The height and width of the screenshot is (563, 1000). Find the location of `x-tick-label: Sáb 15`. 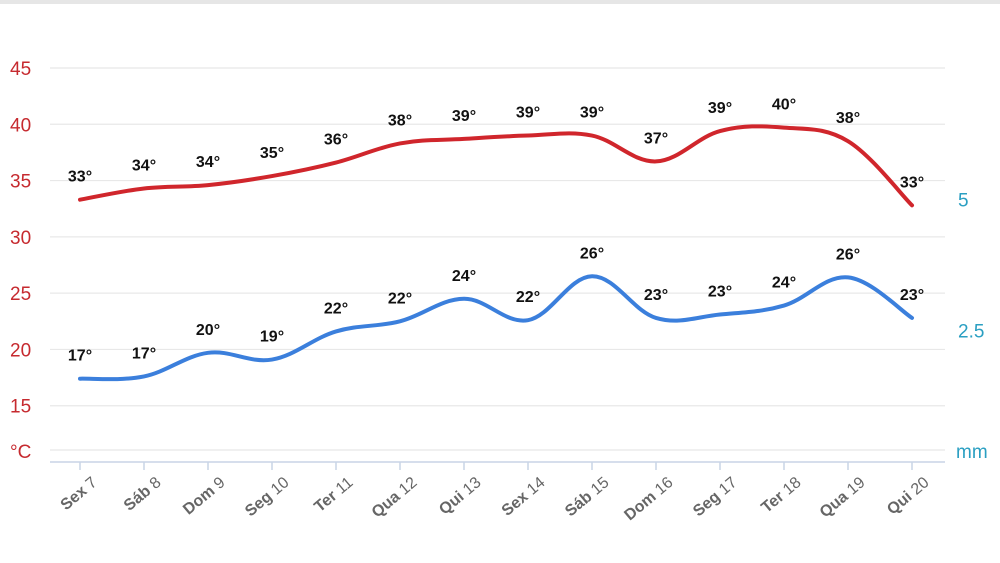

x-tick-label: Sáb 15 is located at coordinates (587, 497).